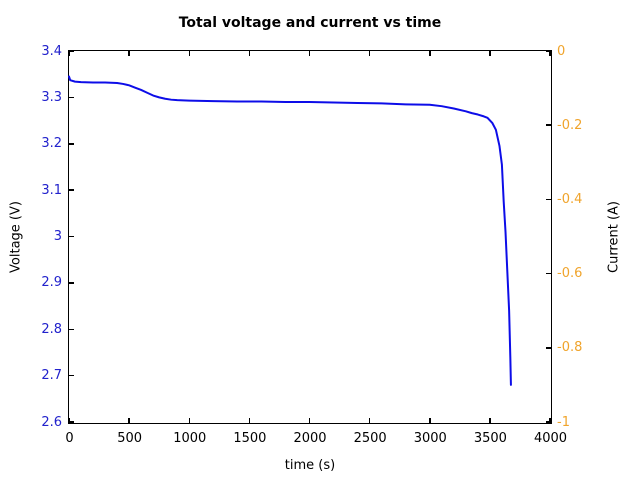 This screenshot has width=640, height=480. Describe the element at coordinates (310, 438) in the screenshot. I see `x-tick-label: 2000` at that location.